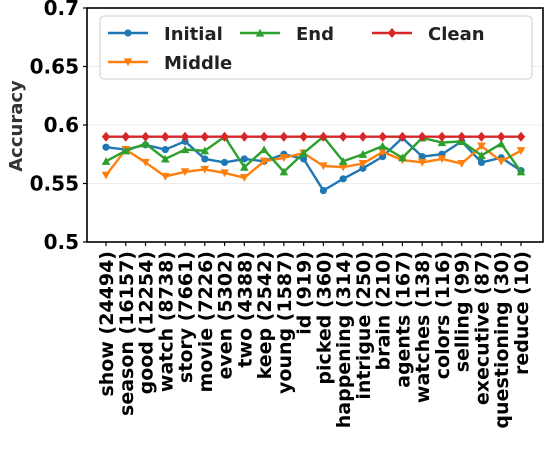 This screenshot has height=450, width=550. Describe the element at coordinates (61, 10) in the screenshot. I see `y-tick-label: 0.7` at that location.